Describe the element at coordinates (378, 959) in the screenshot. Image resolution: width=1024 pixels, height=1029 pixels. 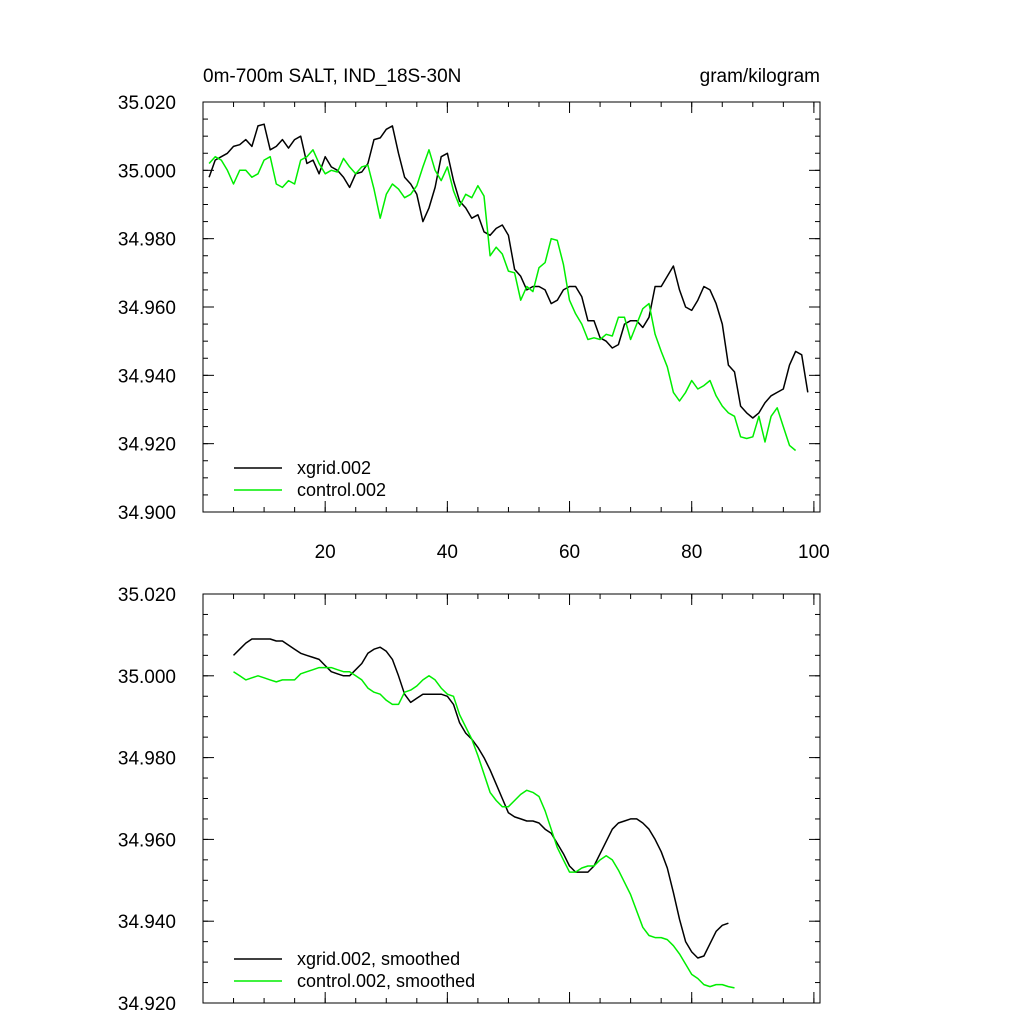
I see `legend-label: xgrid.002, smoothed` at that location.